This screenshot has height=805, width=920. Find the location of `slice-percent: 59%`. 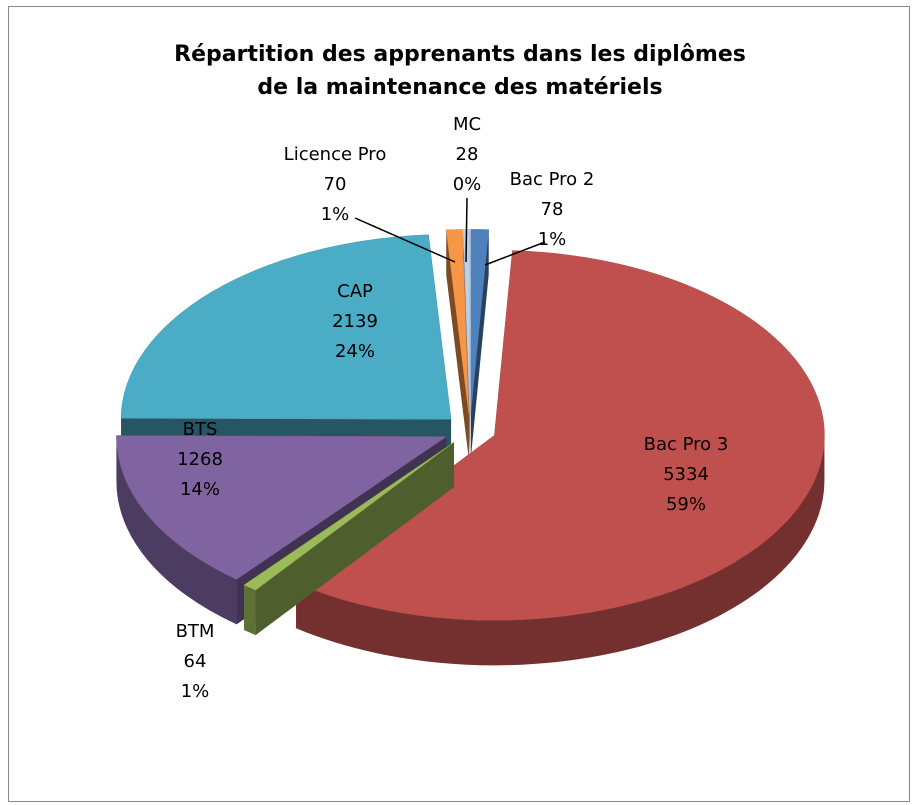

slice-percent: 59% is located at coordinates (686, 504).